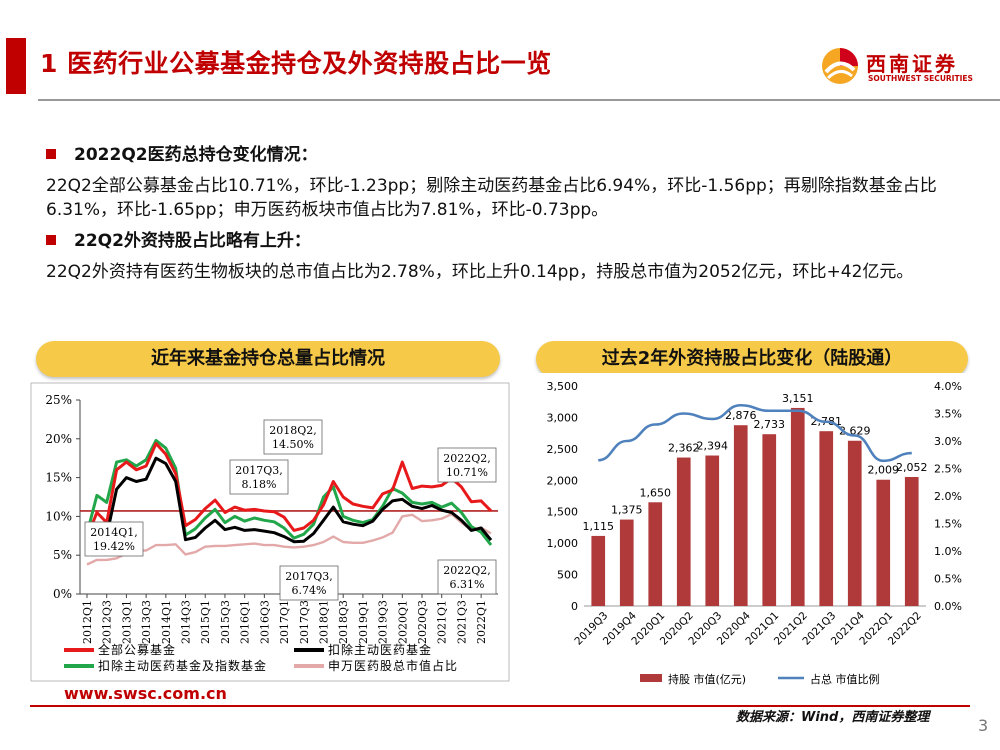 Image resolution: width=1000 pixels, height=750 pixels. What do you see at coordinates (983, 725) in the screenshot?
I see `page-number: 3` at bounding box center [983, 725].